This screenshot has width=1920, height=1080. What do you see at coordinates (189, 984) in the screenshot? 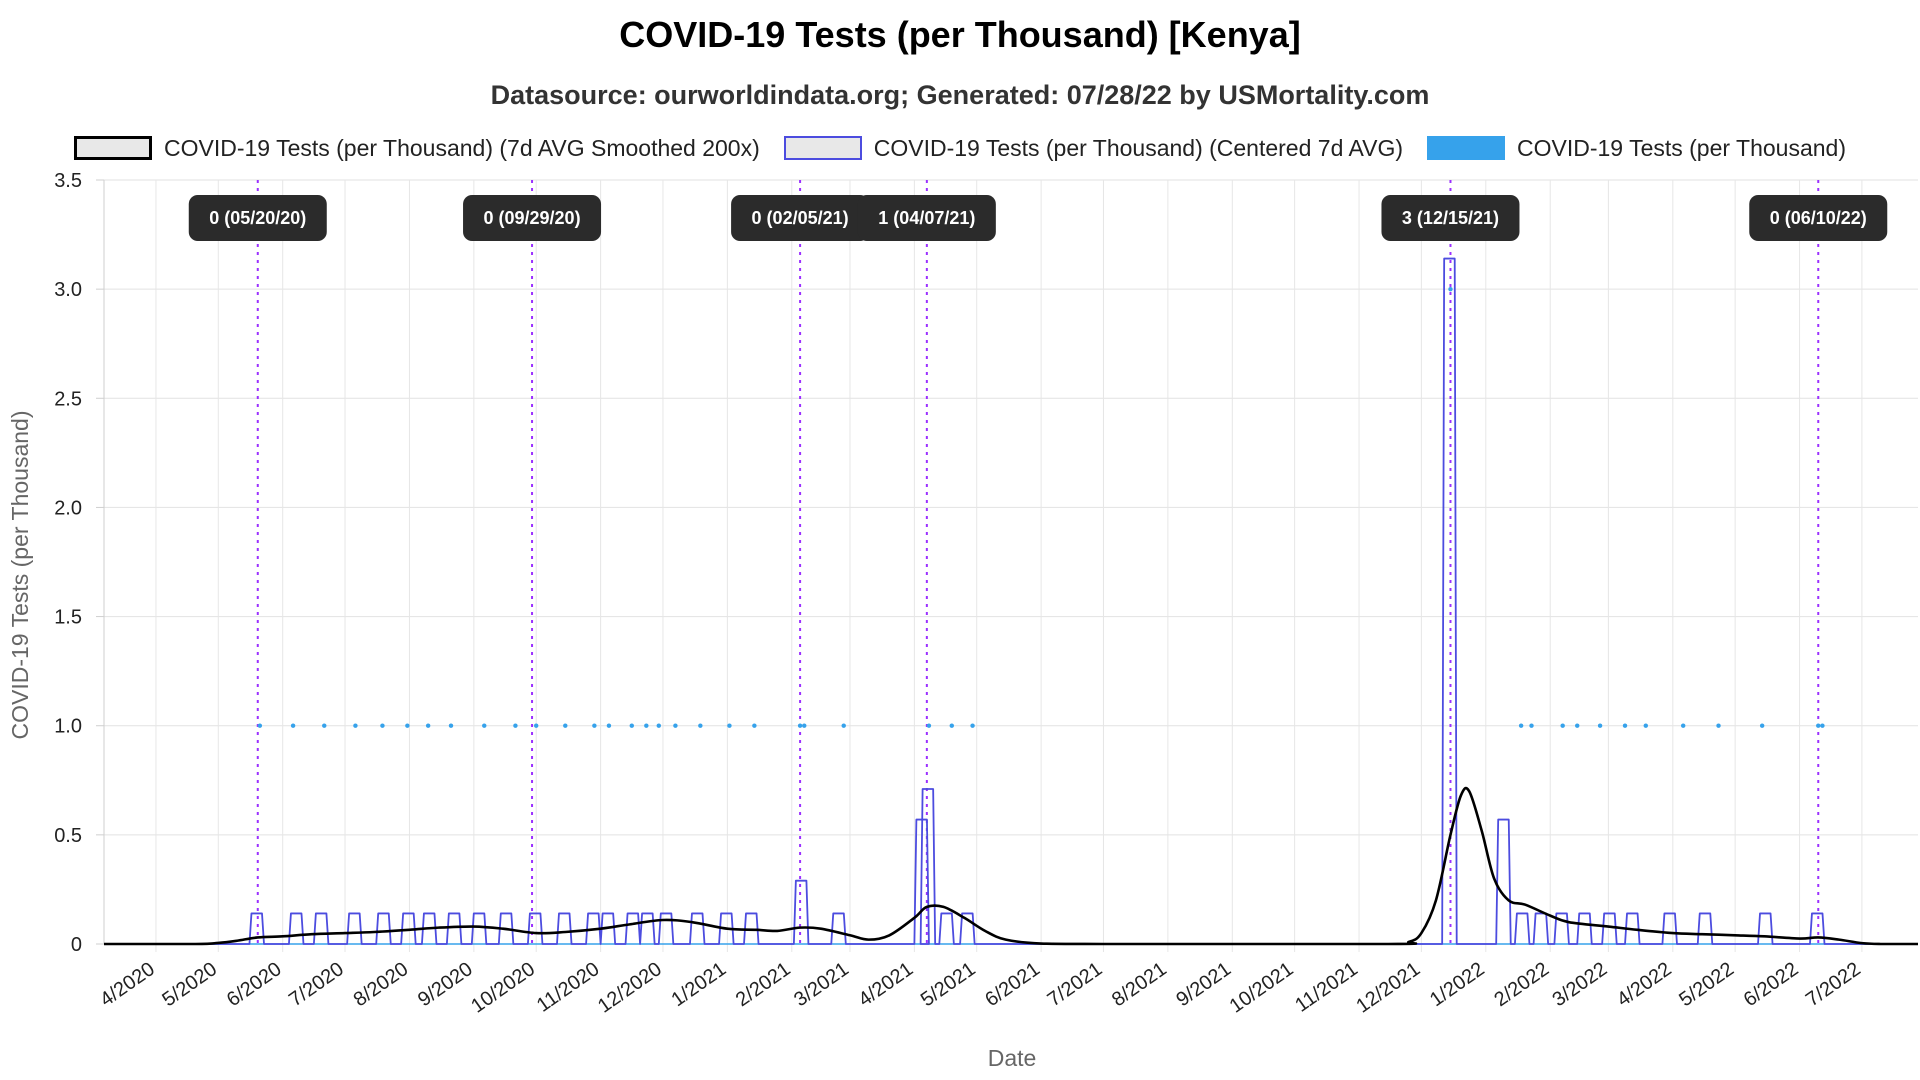
I see `x-tick-label: 5/2020` at bounding box center [189, 984].